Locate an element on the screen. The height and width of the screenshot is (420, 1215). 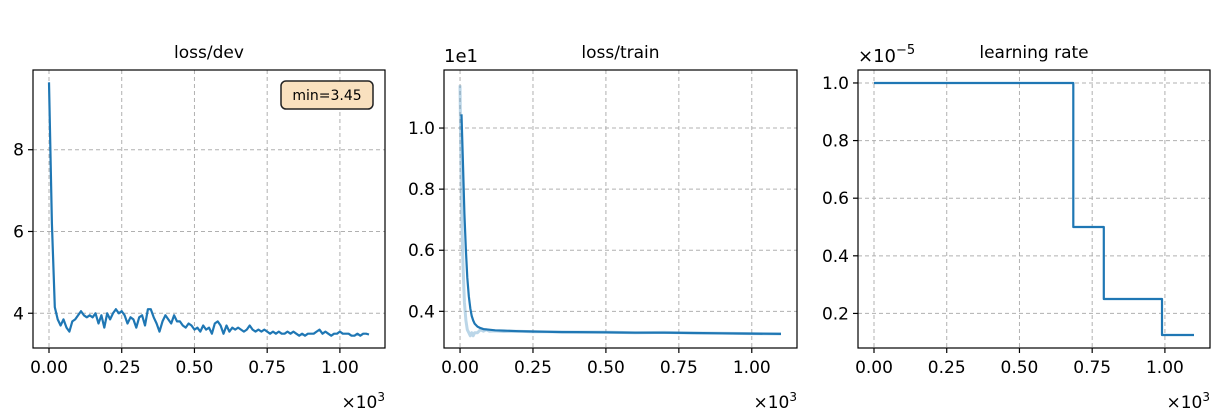
annotation-box is located at coordinates (327, 95).